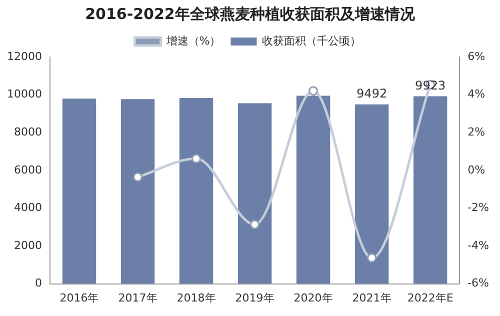 Image resolution: width=500 pixels, height=316 pixels. I want to click on y2-tick-label: -6%, so click(478, 283).